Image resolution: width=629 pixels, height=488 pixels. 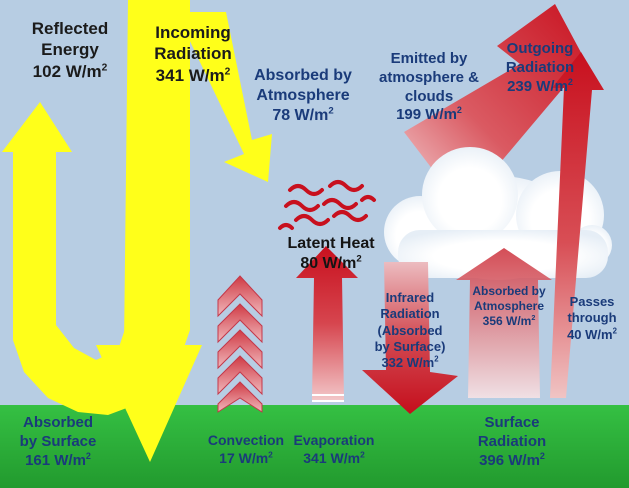 What do you see at coordinates (300, 115) in the screenshot?
I see `absorbed-atm-value-text: 78 W/m` at bounding box center [300, 115].